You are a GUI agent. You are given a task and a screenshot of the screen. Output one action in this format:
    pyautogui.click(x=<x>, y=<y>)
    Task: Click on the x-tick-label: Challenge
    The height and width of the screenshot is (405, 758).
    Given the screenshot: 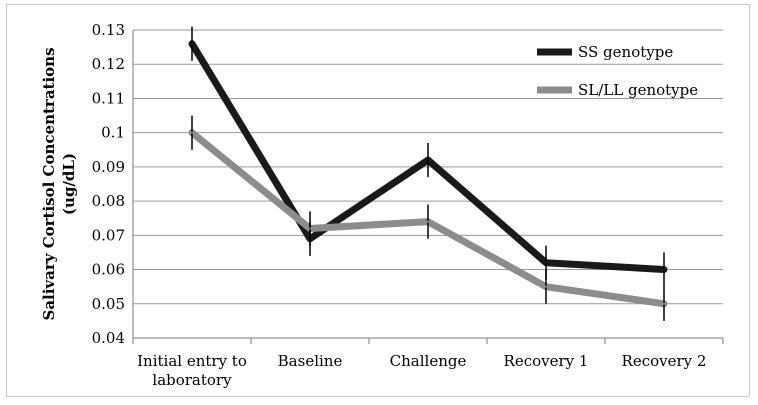 What is the action you would take?
    pyautogui.click(x=428, y=361)
    